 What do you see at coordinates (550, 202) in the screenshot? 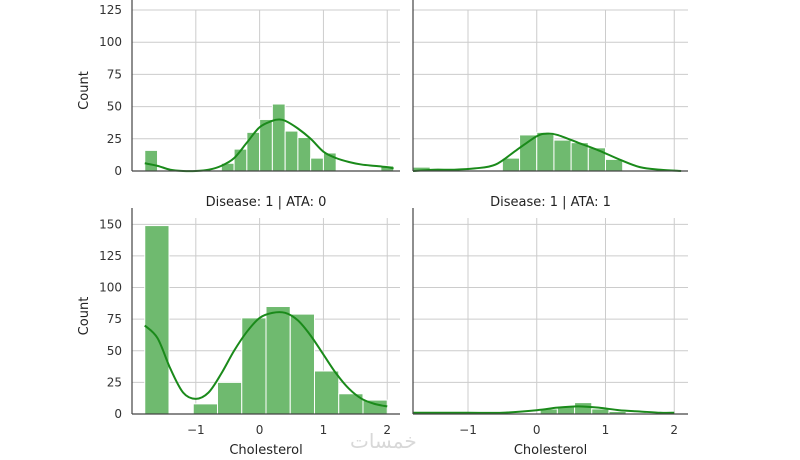
I see `panel-title: Disease: 1 | ATA: 1` at bounding box center [550, 202].